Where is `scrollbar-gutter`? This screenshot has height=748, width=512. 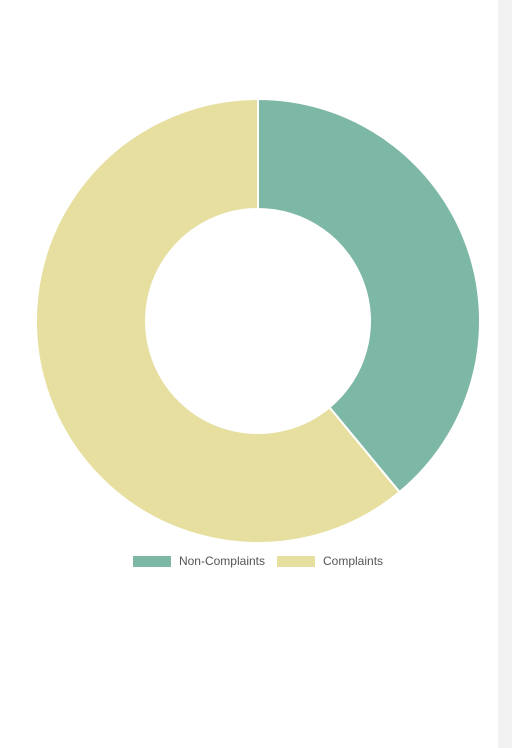 scrollbar-gutter is located at coordinates (505, 374).